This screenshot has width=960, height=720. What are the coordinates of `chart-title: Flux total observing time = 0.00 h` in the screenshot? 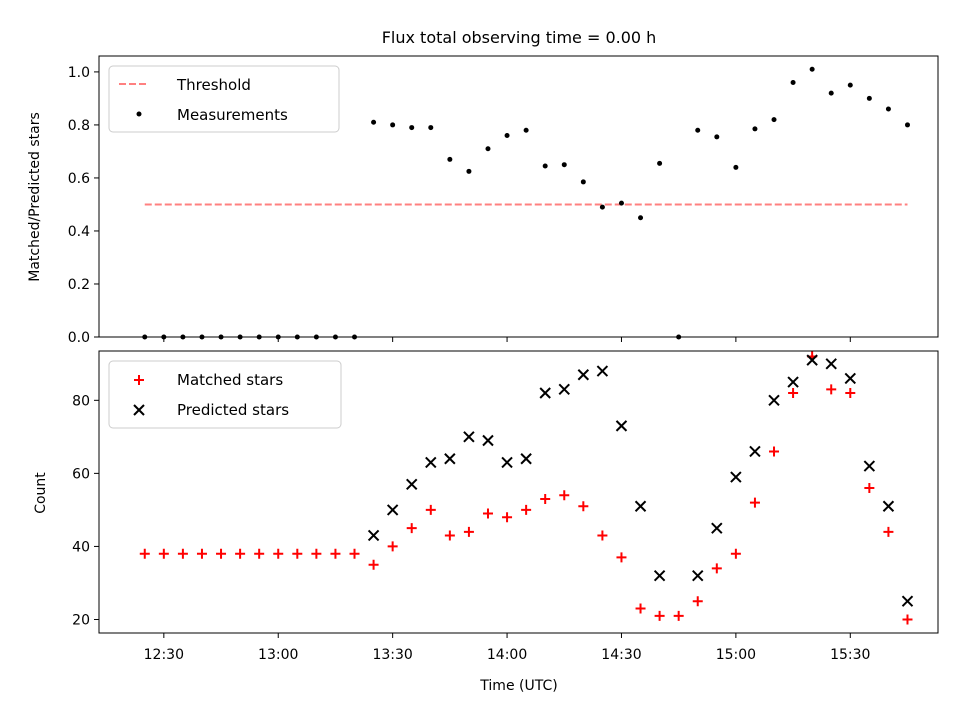 It's located at (519, 37).